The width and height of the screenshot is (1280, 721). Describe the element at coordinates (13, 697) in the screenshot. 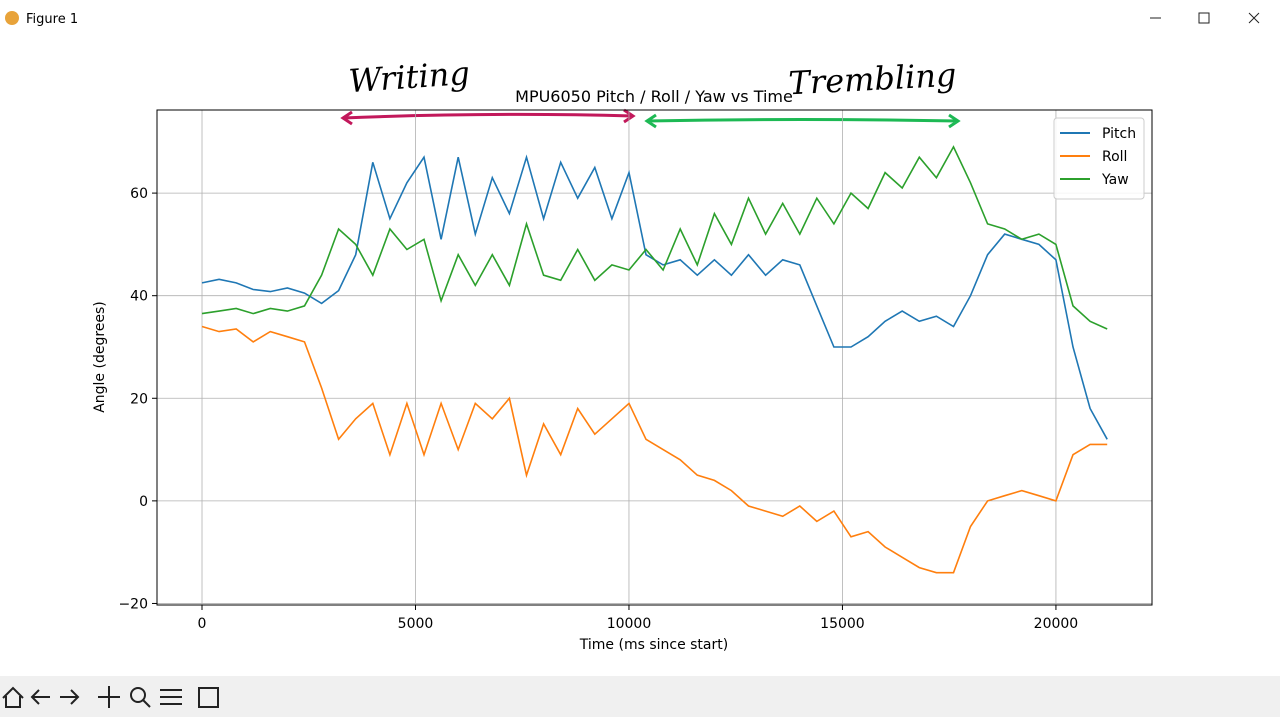

I see `home-button` at that location.